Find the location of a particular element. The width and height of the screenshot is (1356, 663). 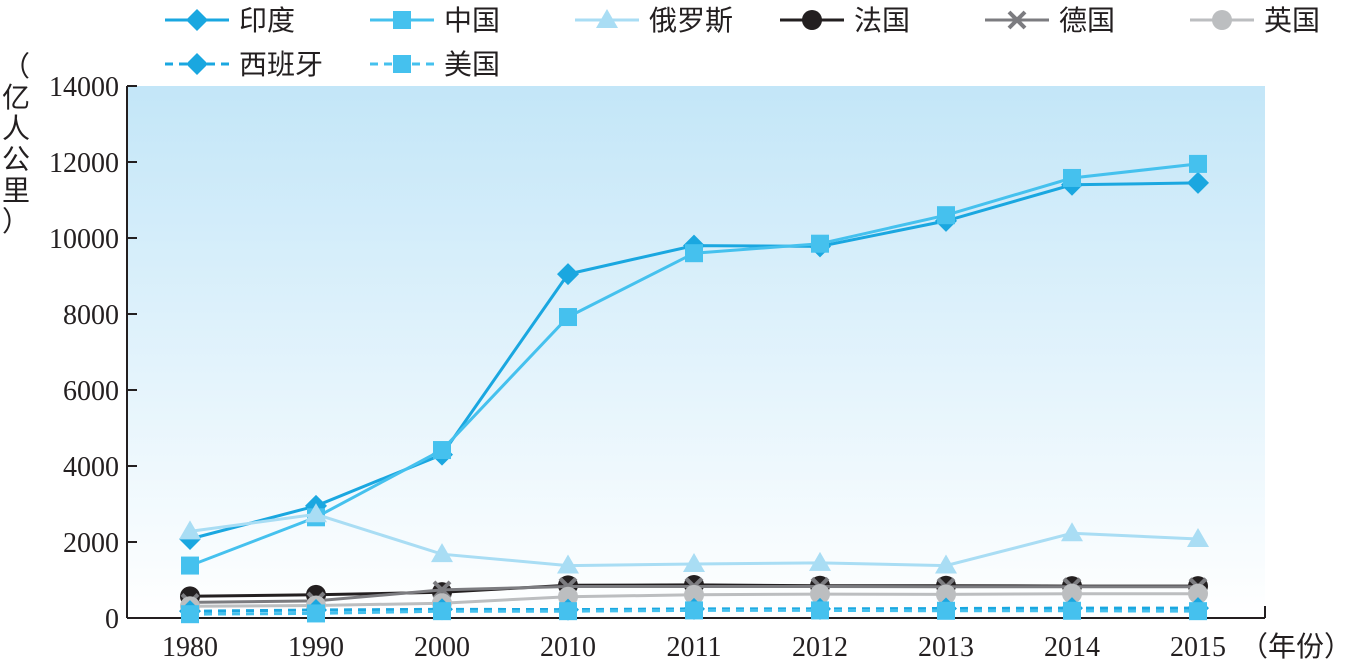

y-axis-title: （亿人公里） is located at coordinates (16, 144).